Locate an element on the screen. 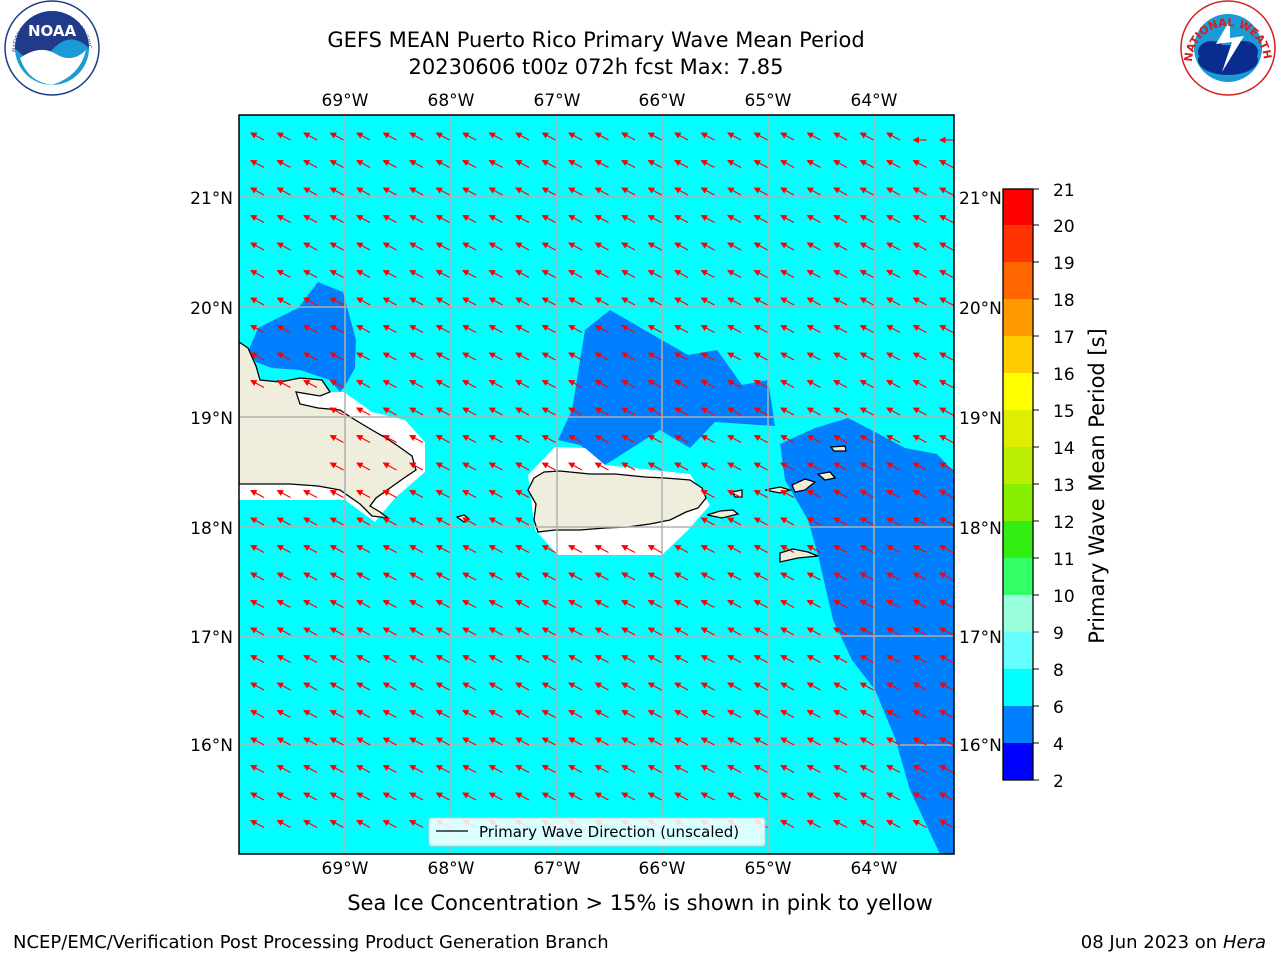 The width and height of the screenshot is (1280, 960). longitude-labels-top: 69°W 68°W 67°W 66°W 65°W 64°W is located at coordinates (610, 101).